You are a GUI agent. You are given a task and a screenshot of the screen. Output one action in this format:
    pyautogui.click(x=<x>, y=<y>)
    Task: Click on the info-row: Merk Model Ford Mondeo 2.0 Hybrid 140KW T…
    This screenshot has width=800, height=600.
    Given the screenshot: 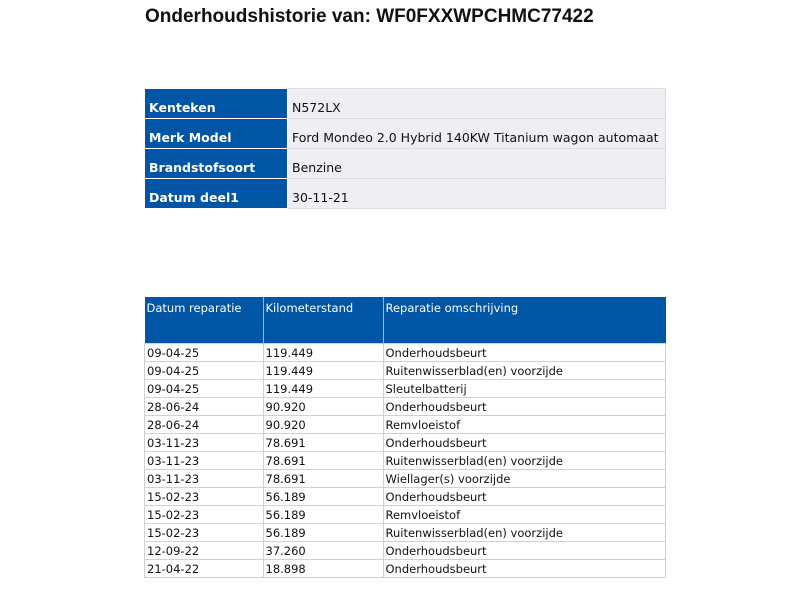 What is the action you would take?
    pyautogui.click(x=405, y=133)
    